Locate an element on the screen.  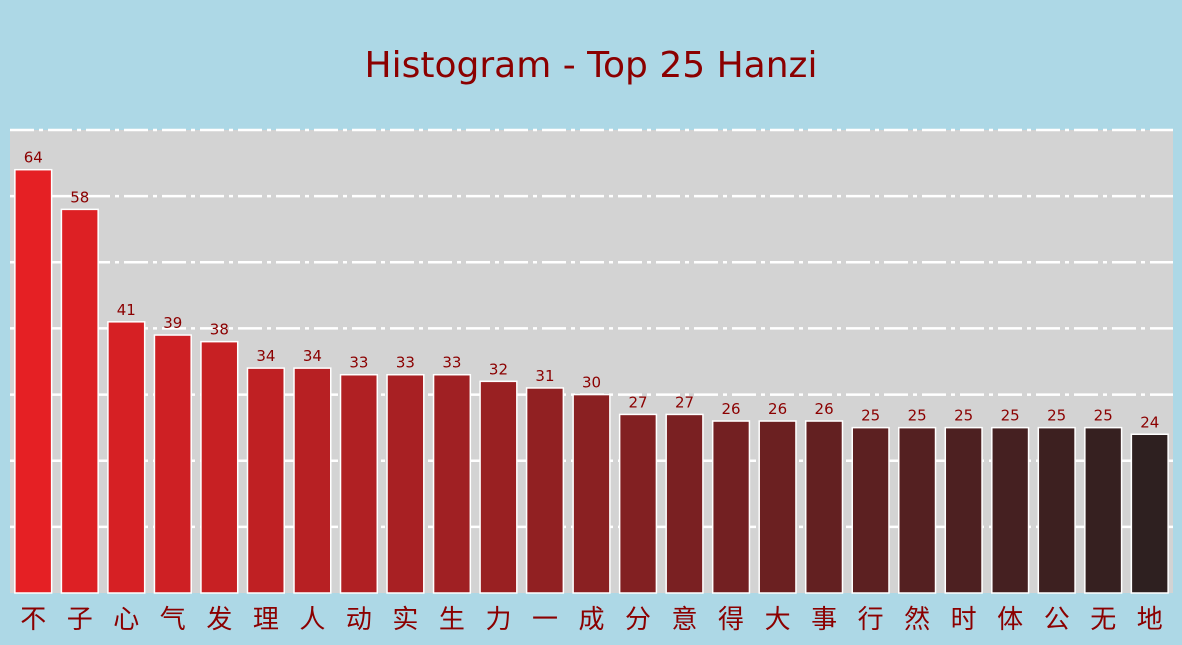
category-label: 子 is located at coordinates (80, 620).